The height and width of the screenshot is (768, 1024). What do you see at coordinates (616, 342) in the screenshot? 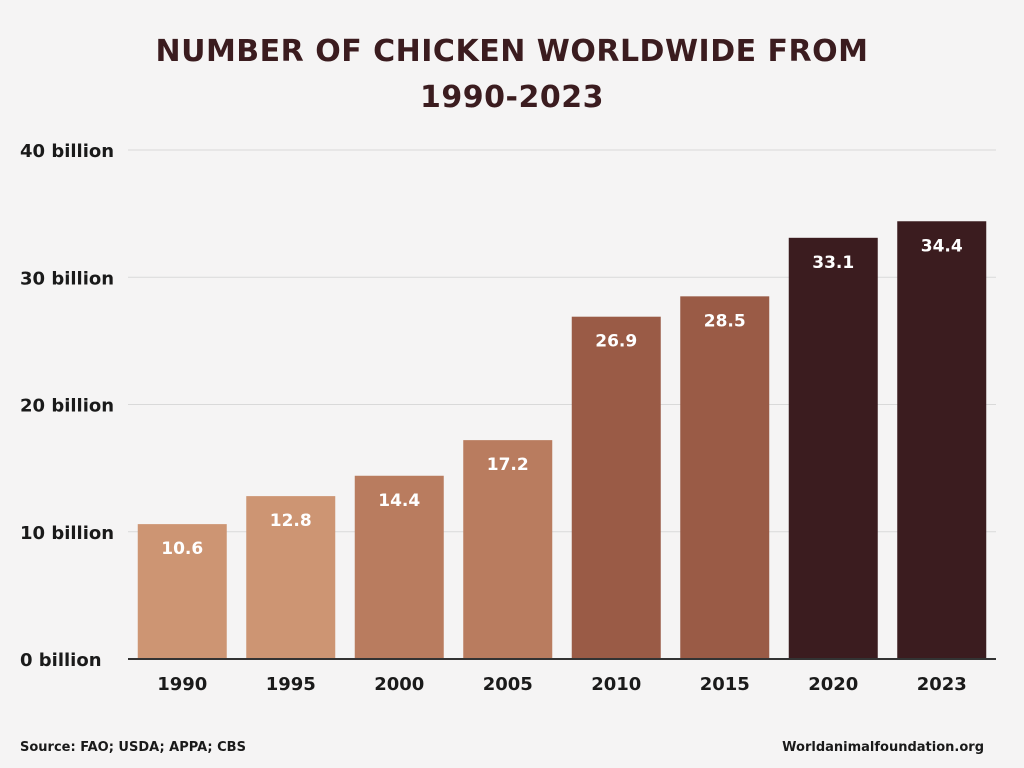
I see `bar-value-label: 26.9` at bounding box center [616, 342].